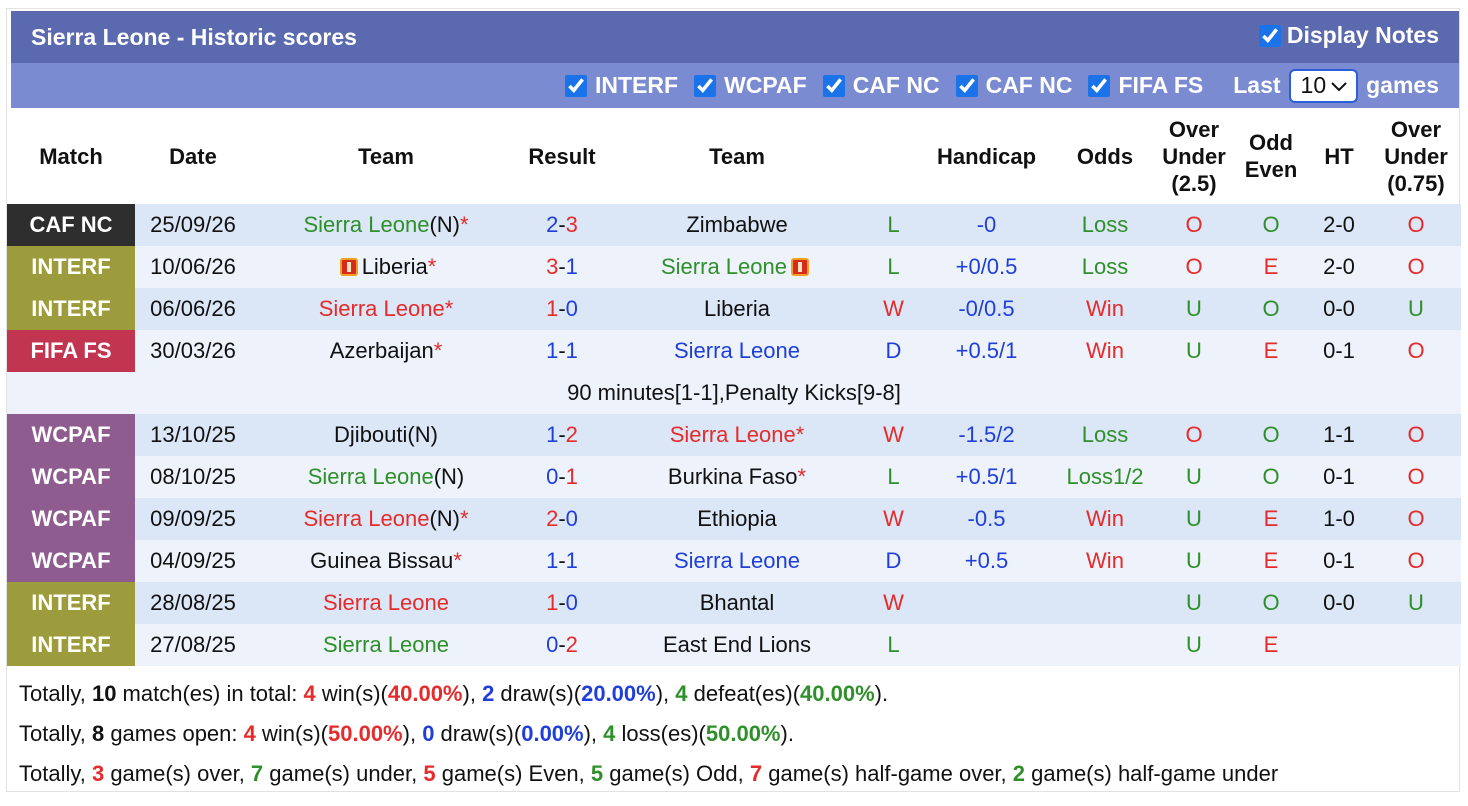 This screenshot has width=1468, height=806. I want to click on odds, so click(1105, 603).